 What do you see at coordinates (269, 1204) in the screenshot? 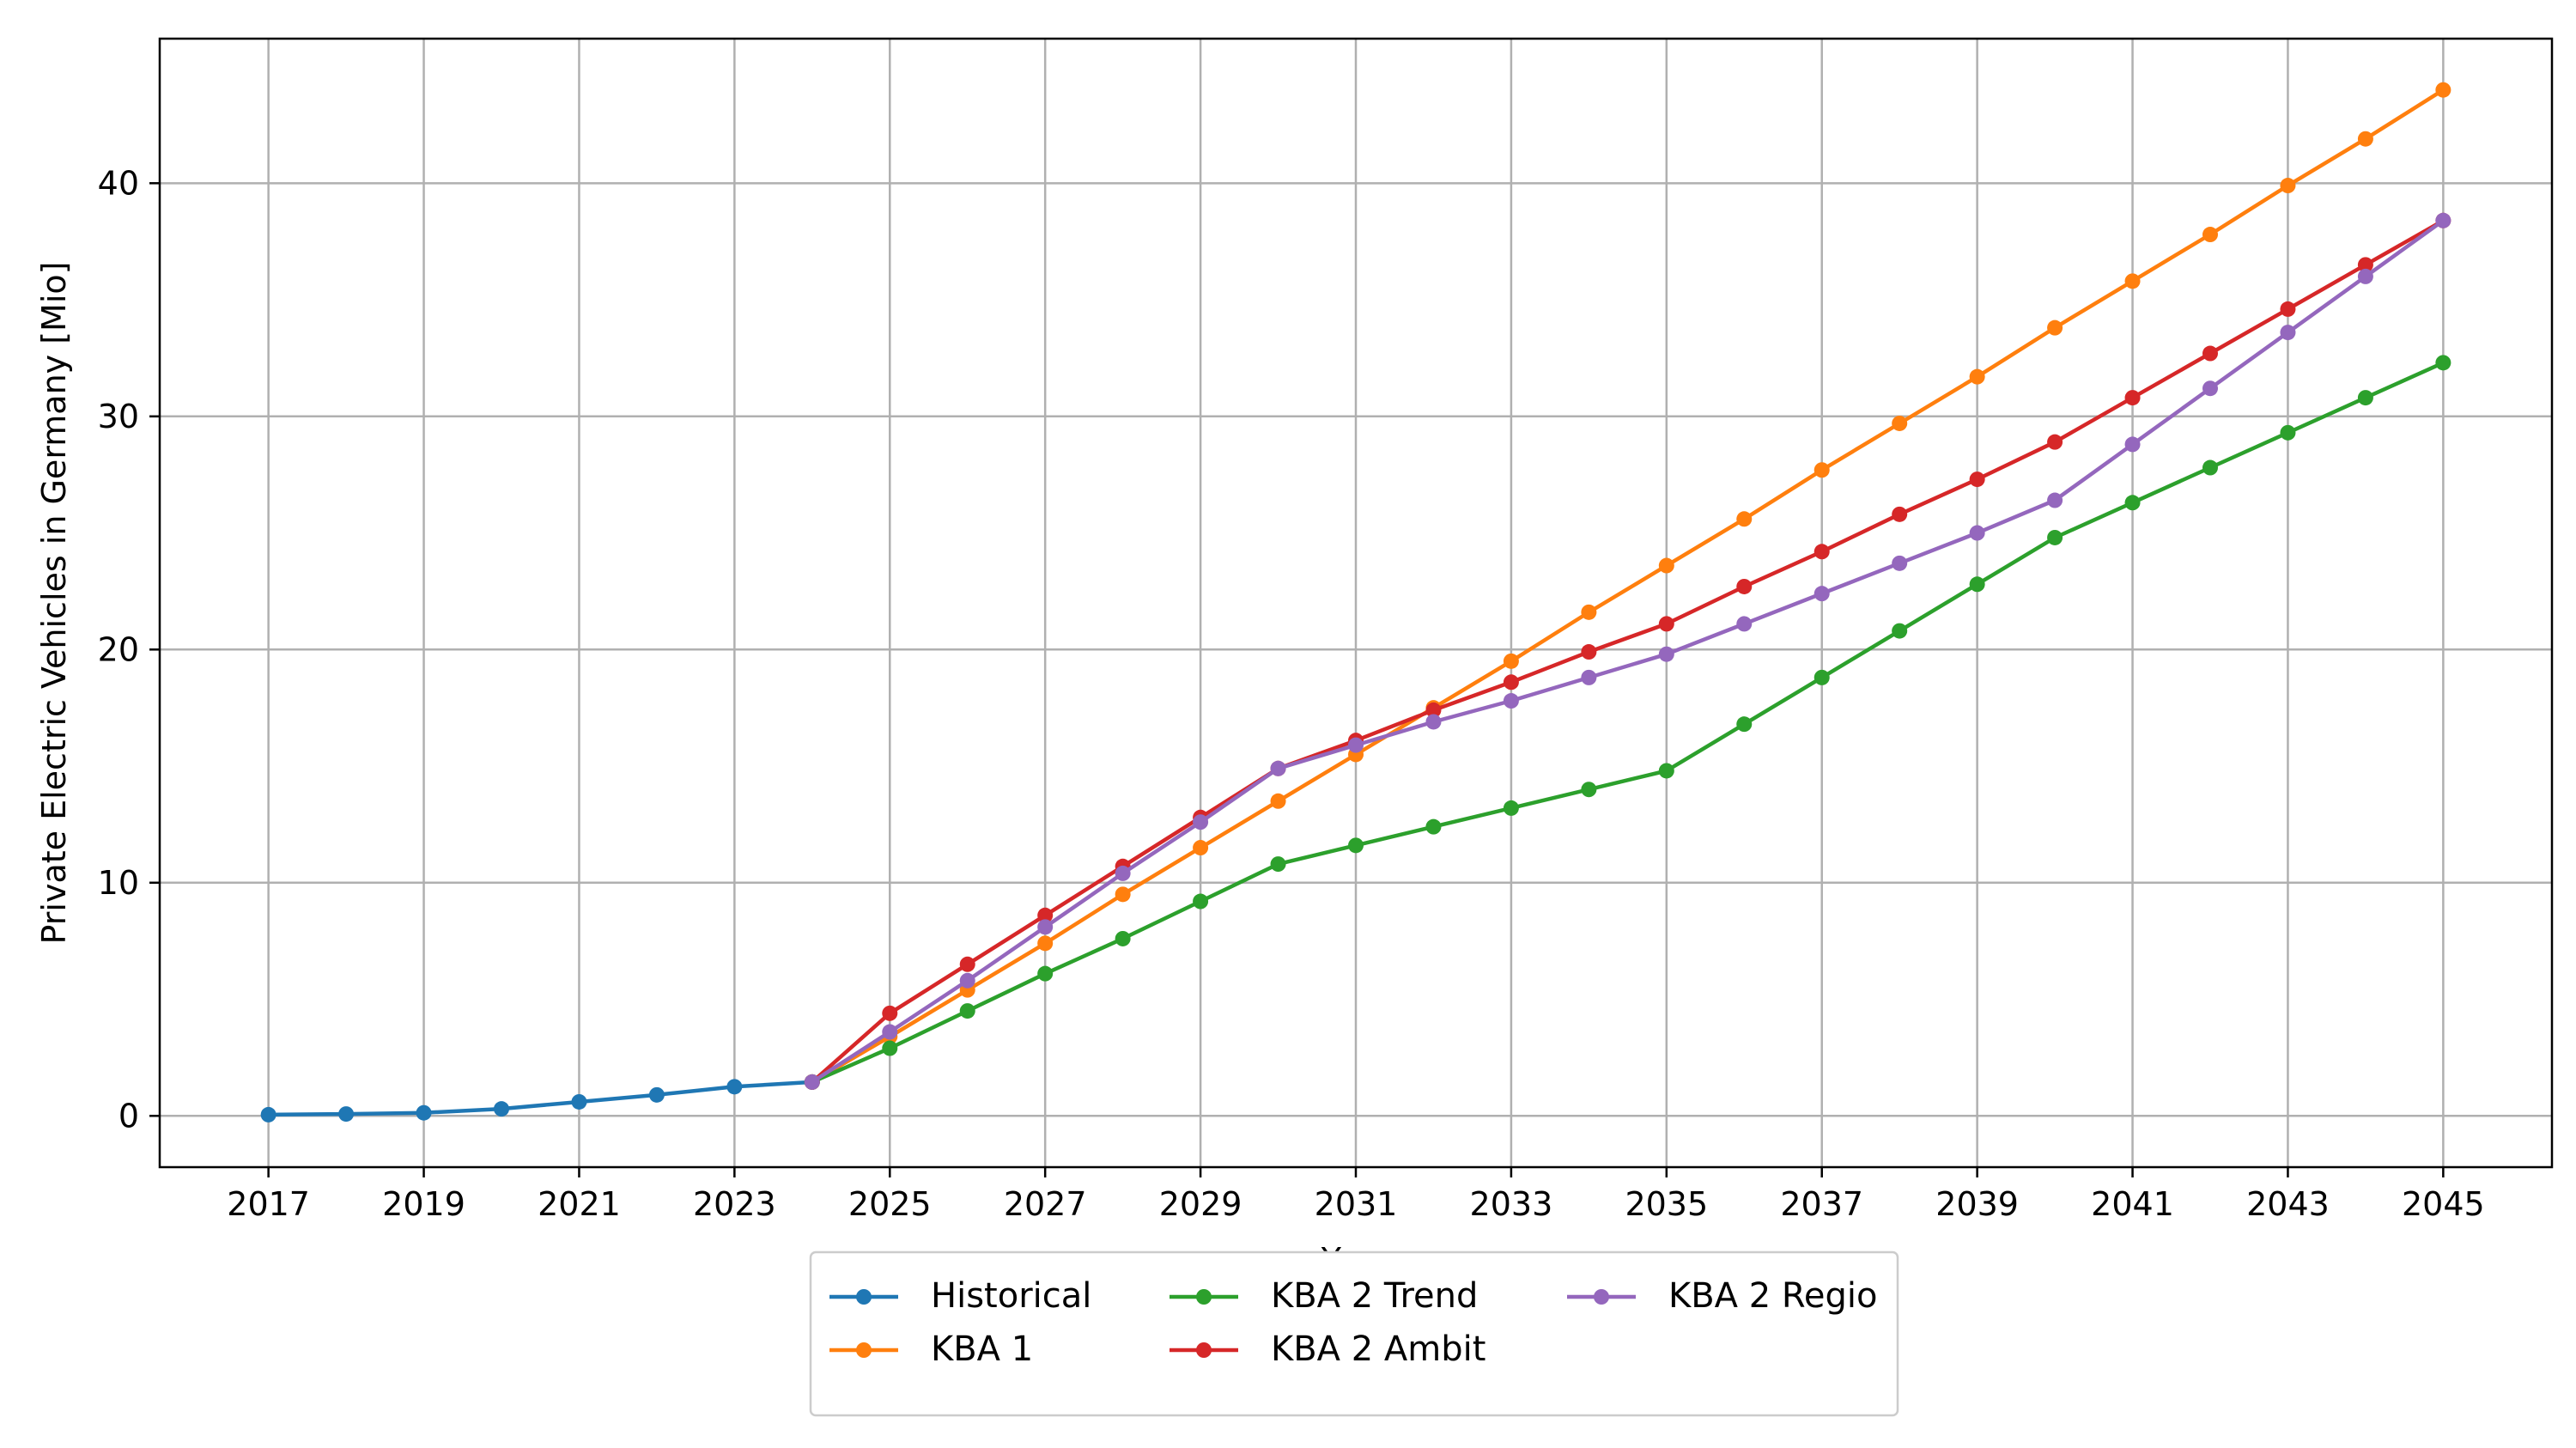
I see `x-tick-label: 2017` at bounding box center [269, 1204].